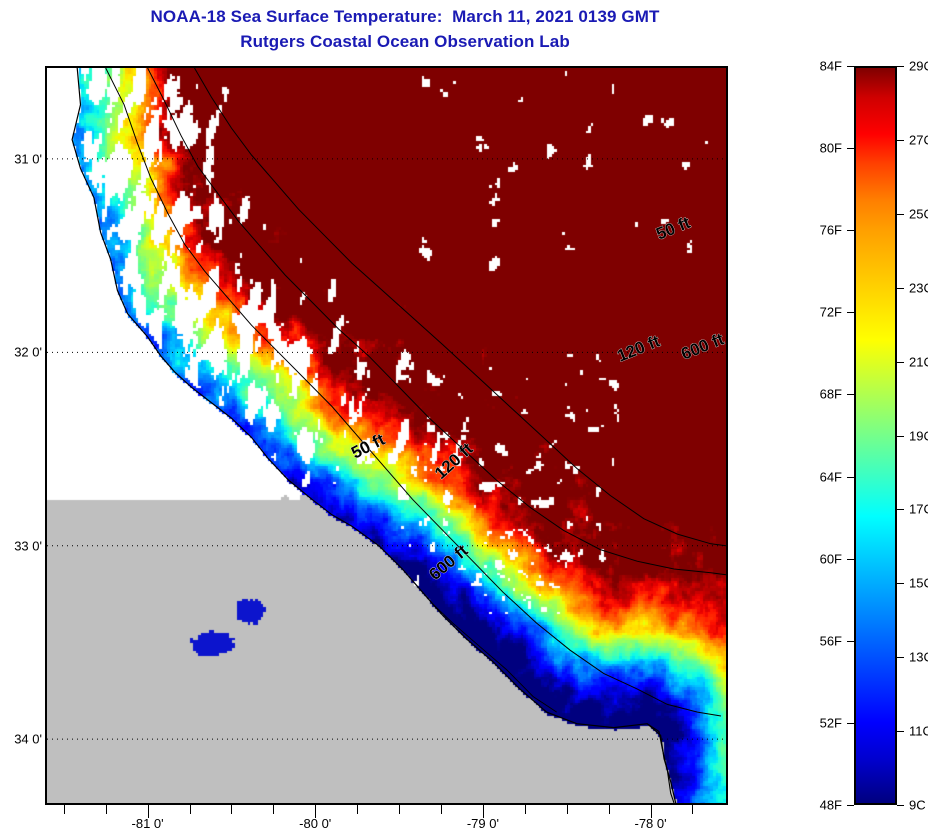 This screenshot has height=832, width=928. I want to click on colorbar-fahrenheit-label: 48F, so click(830, 805).